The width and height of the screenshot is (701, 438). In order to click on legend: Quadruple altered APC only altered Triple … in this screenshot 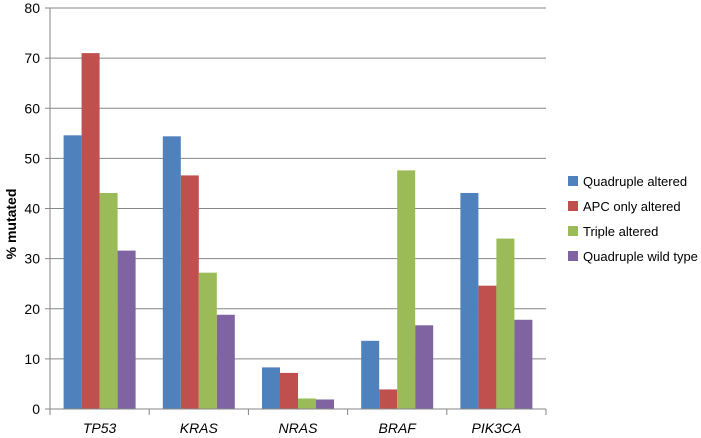, I will do `click(633, 219)`.